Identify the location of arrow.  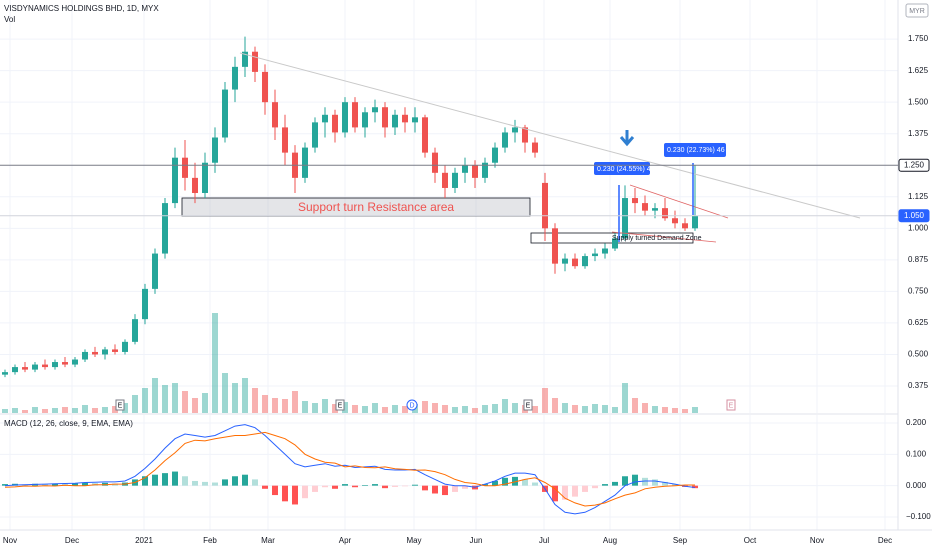
(627, 138).